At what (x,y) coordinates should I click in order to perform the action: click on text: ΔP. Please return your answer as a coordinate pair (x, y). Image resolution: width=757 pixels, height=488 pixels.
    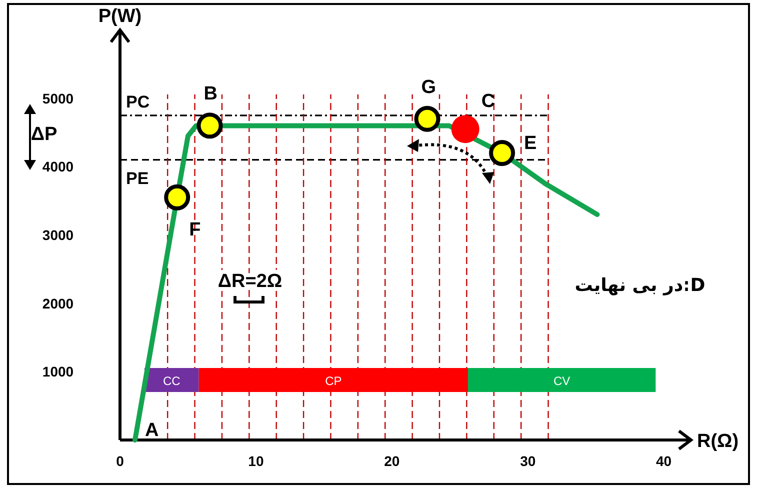
    Looking at the image, I should click on (44, 134).